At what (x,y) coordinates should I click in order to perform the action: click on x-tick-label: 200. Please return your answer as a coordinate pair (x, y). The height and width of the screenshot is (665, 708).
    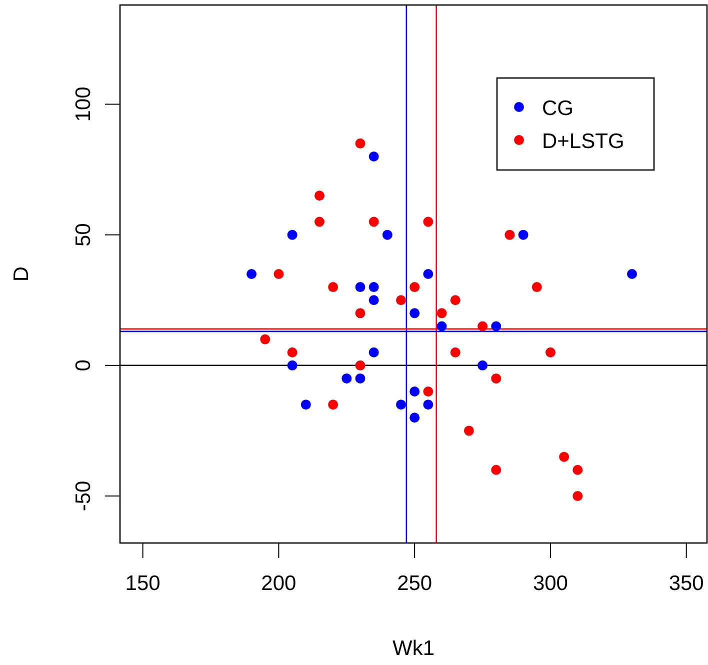
    Looking at the image, I should click on (278, 583).